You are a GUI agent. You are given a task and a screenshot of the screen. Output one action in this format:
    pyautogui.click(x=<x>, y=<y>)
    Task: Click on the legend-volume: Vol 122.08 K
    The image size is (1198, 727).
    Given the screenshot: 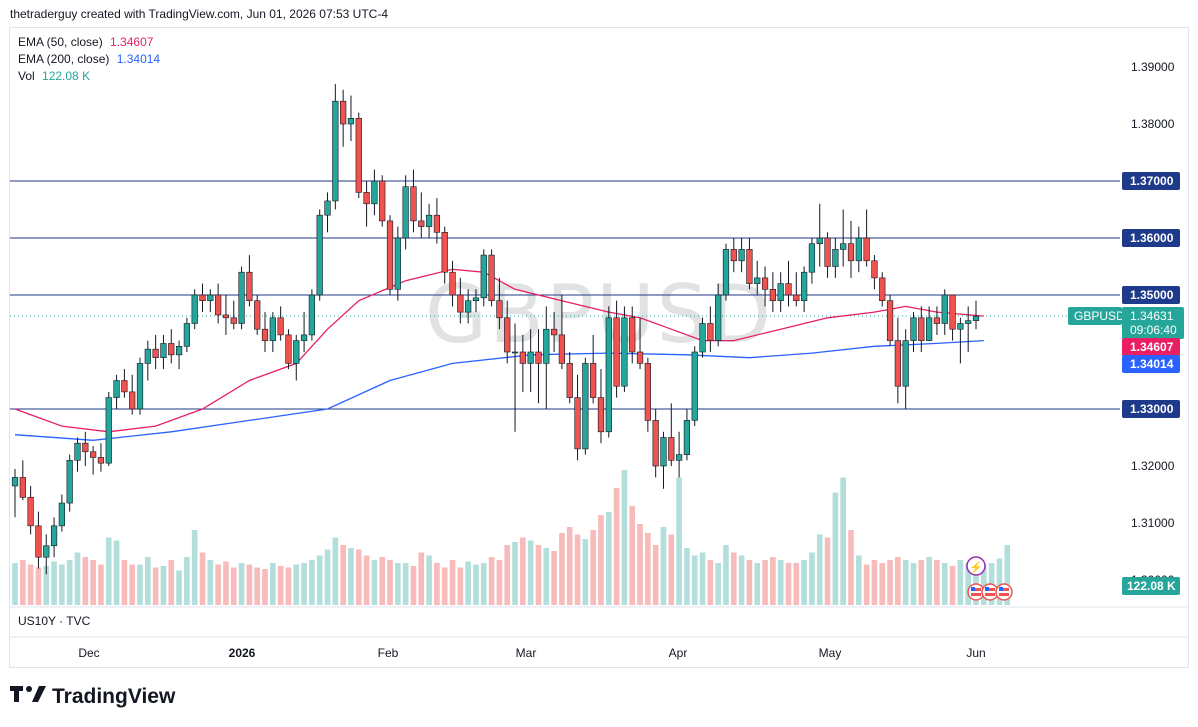 What is the action you would take?
    pyautogui.click(x=89, y=76)
    